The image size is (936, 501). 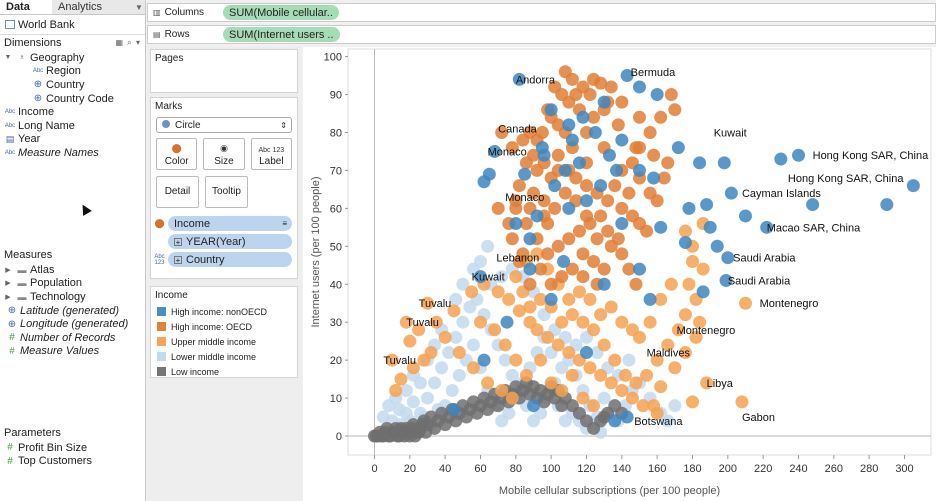 What do you see at coordinates (72, 448) in the screenshot?
I see `parameter-field: # Profit Bin Size` at bounding box center [72, 448].